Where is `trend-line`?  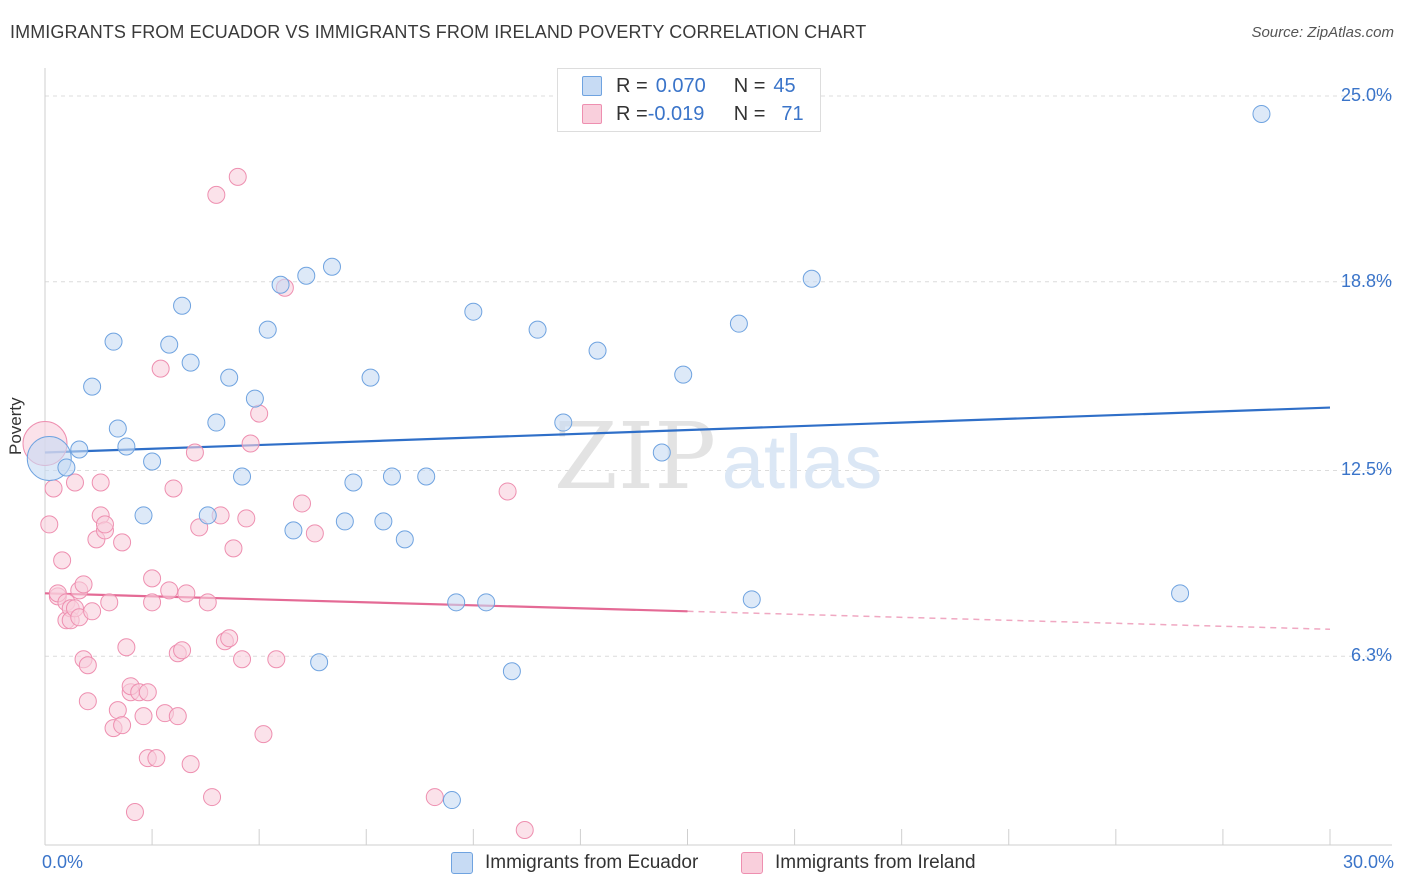 trend-line is located at coordinates (366, 602).